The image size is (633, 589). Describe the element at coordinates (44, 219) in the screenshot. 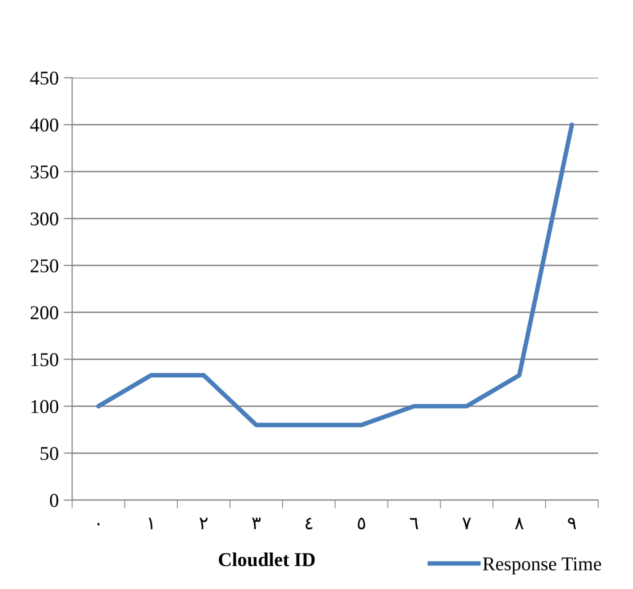

I see `y-tick-label: 300` at that location.